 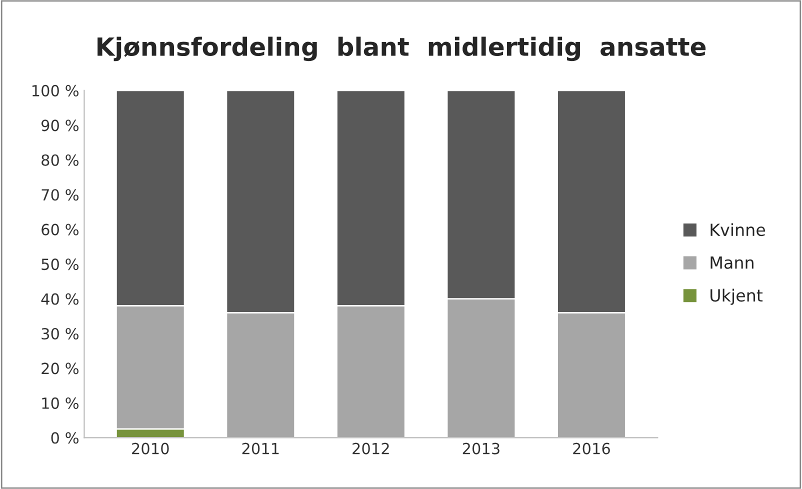 I want to click on y-tick-label: 90 %, so click(x=60, y=126).